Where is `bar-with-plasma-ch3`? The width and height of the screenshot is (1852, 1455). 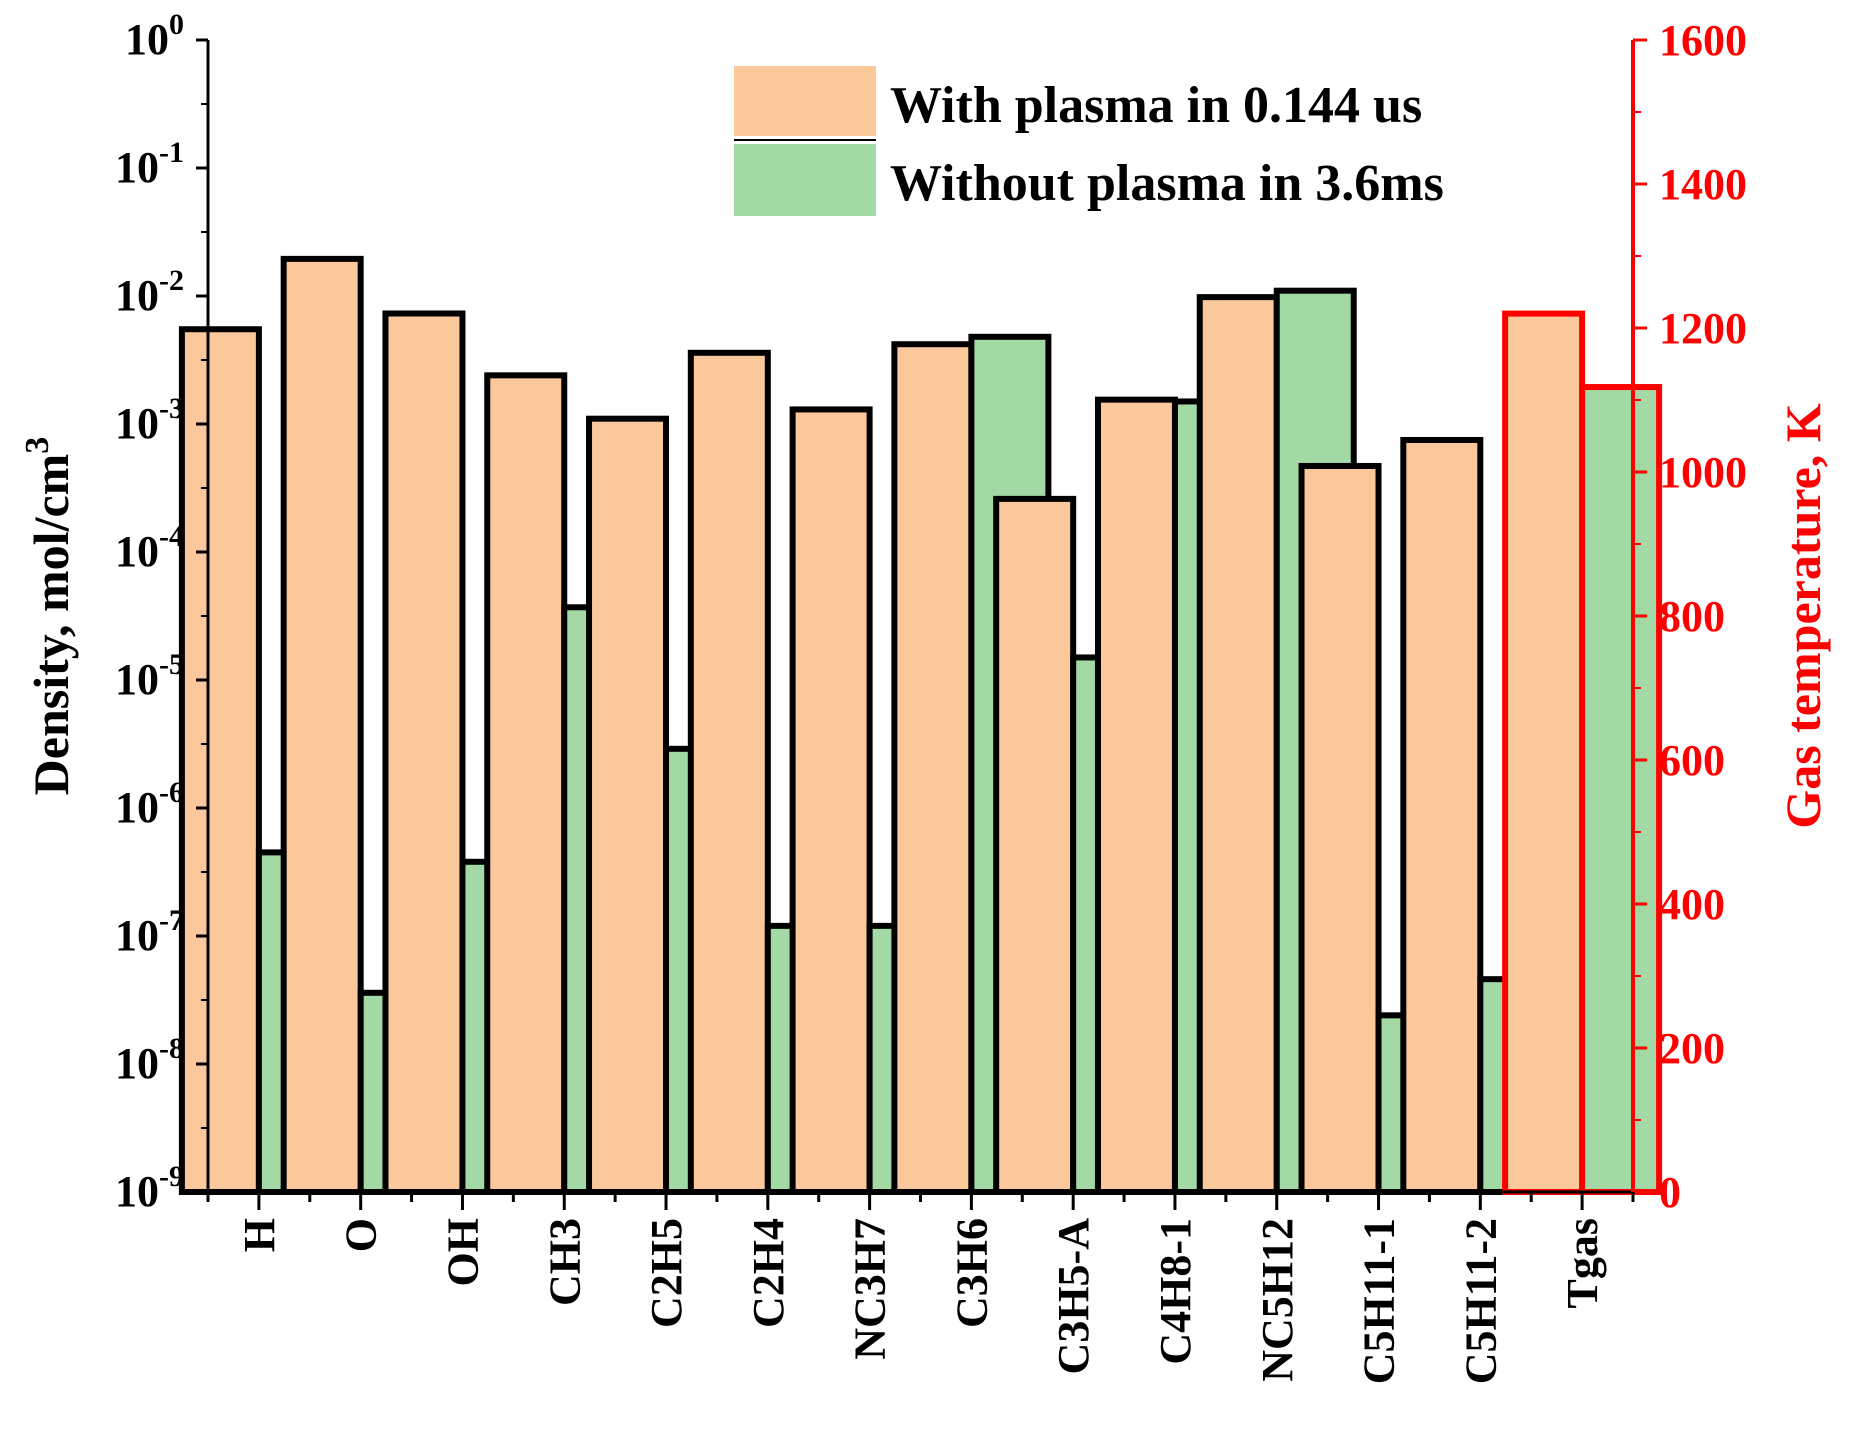
bar-with-plasma-ch3 is located at coordinates (526, 783).